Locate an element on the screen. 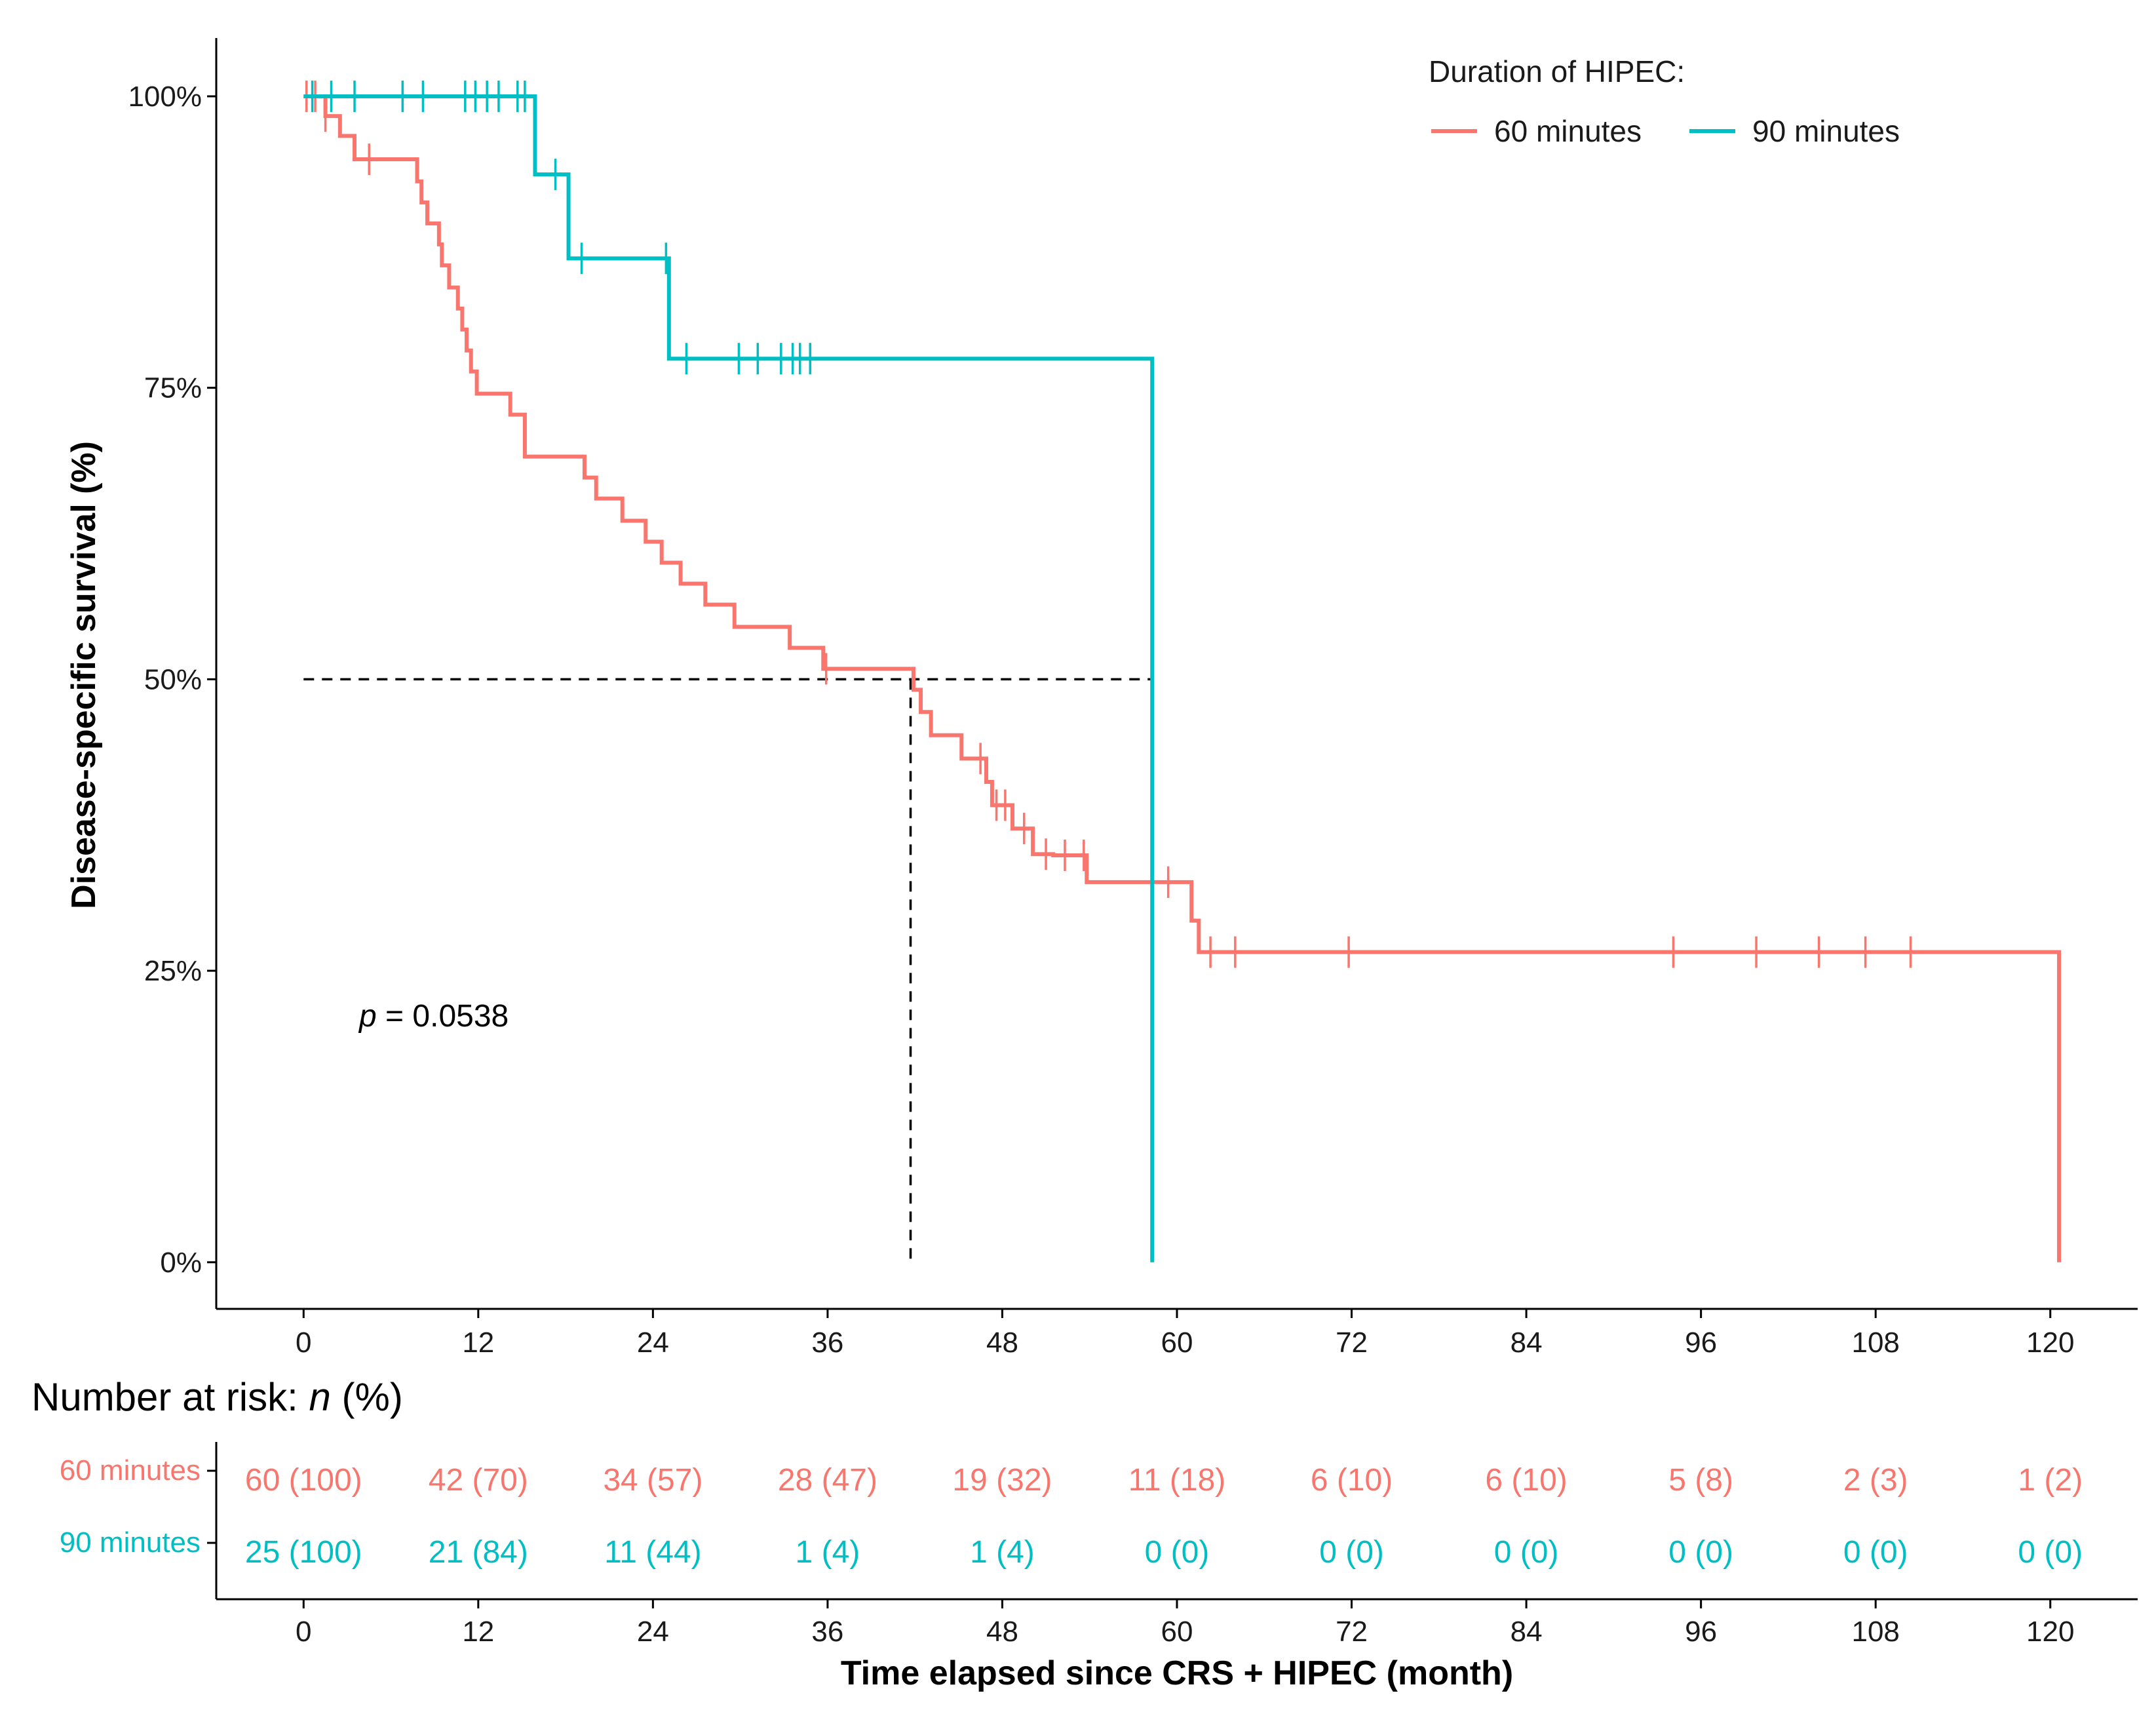  y-tick-label: 100% is located at coordinates (165, 97).